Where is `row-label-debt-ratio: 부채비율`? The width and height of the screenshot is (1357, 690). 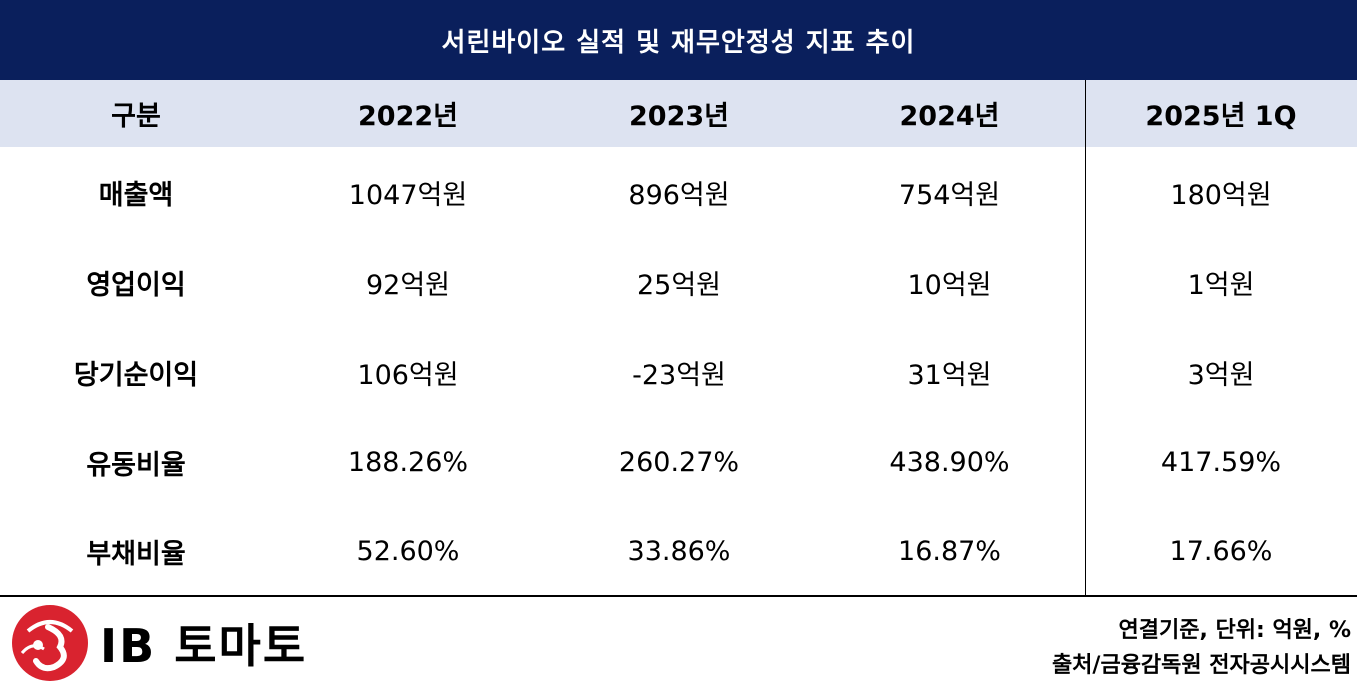 row-label-debt-ratio: 부채비율 is located at coordinates (136, 554).